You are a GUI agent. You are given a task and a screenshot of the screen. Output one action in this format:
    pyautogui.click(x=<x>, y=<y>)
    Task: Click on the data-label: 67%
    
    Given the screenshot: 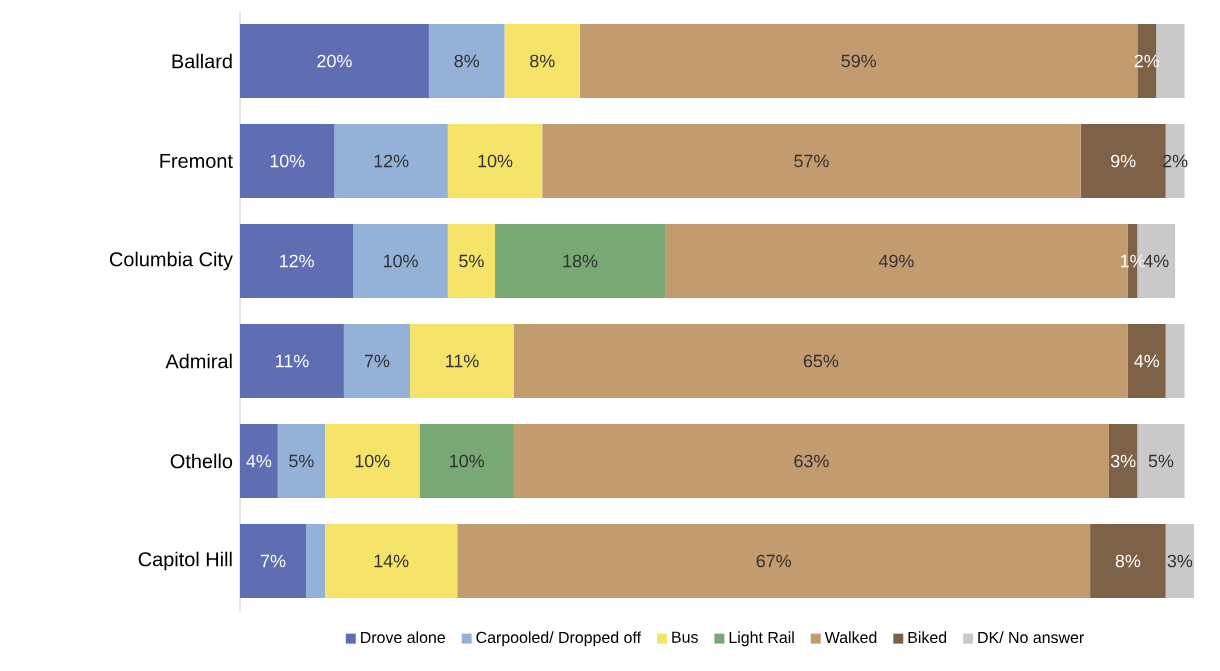 What is the action you would take?
    pyautogui.click(x=773, y=561)
    